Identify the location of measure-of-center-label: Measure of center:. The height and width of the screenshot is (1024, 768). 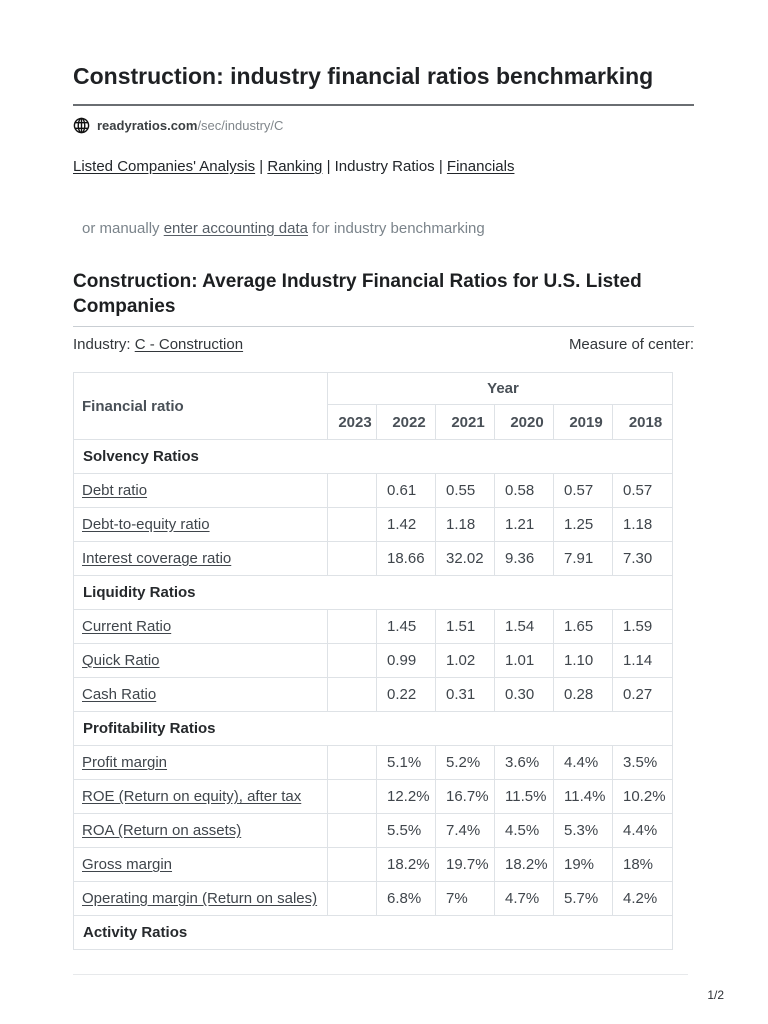
(631, 344).